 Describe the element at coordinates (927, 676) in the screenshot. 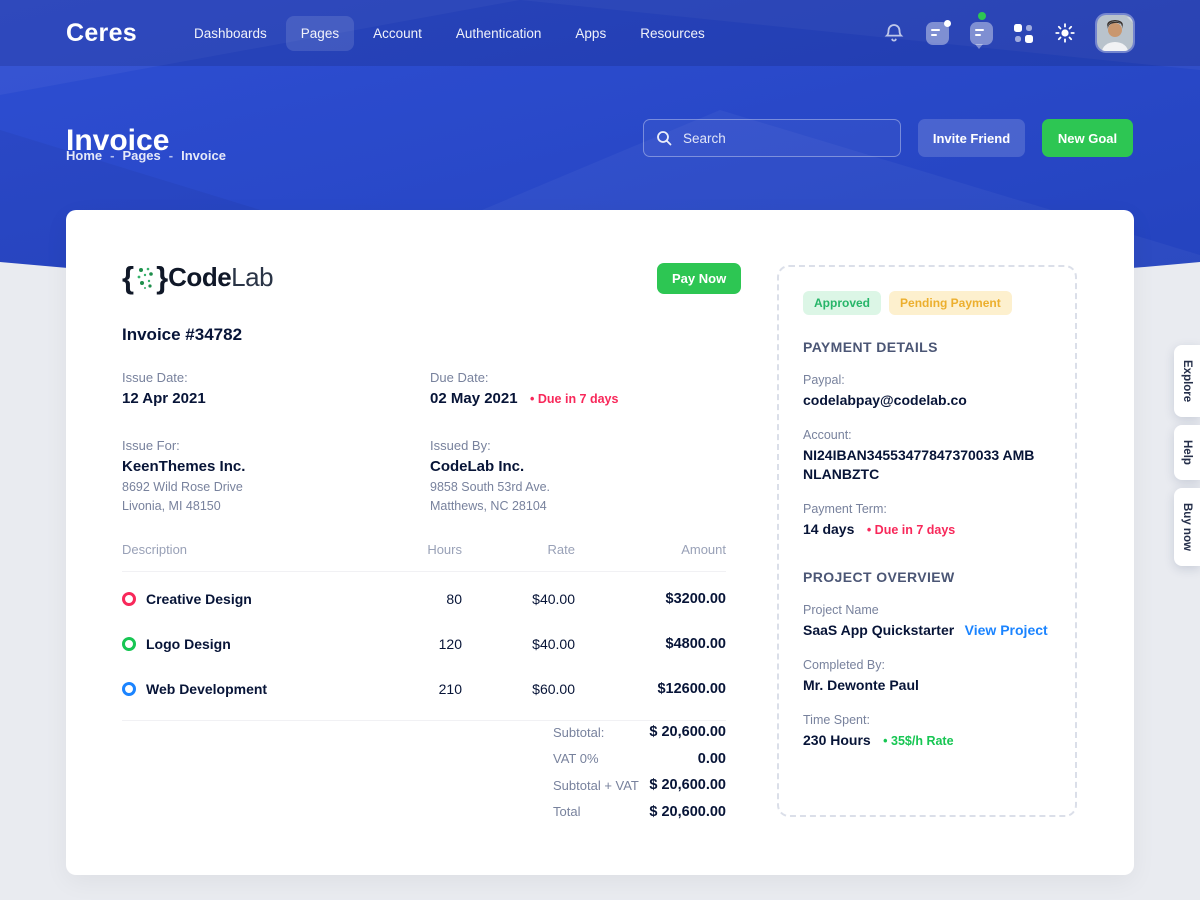

I see `completed-by-group: Completed By: Mr. Dewonte Paul` at that location.